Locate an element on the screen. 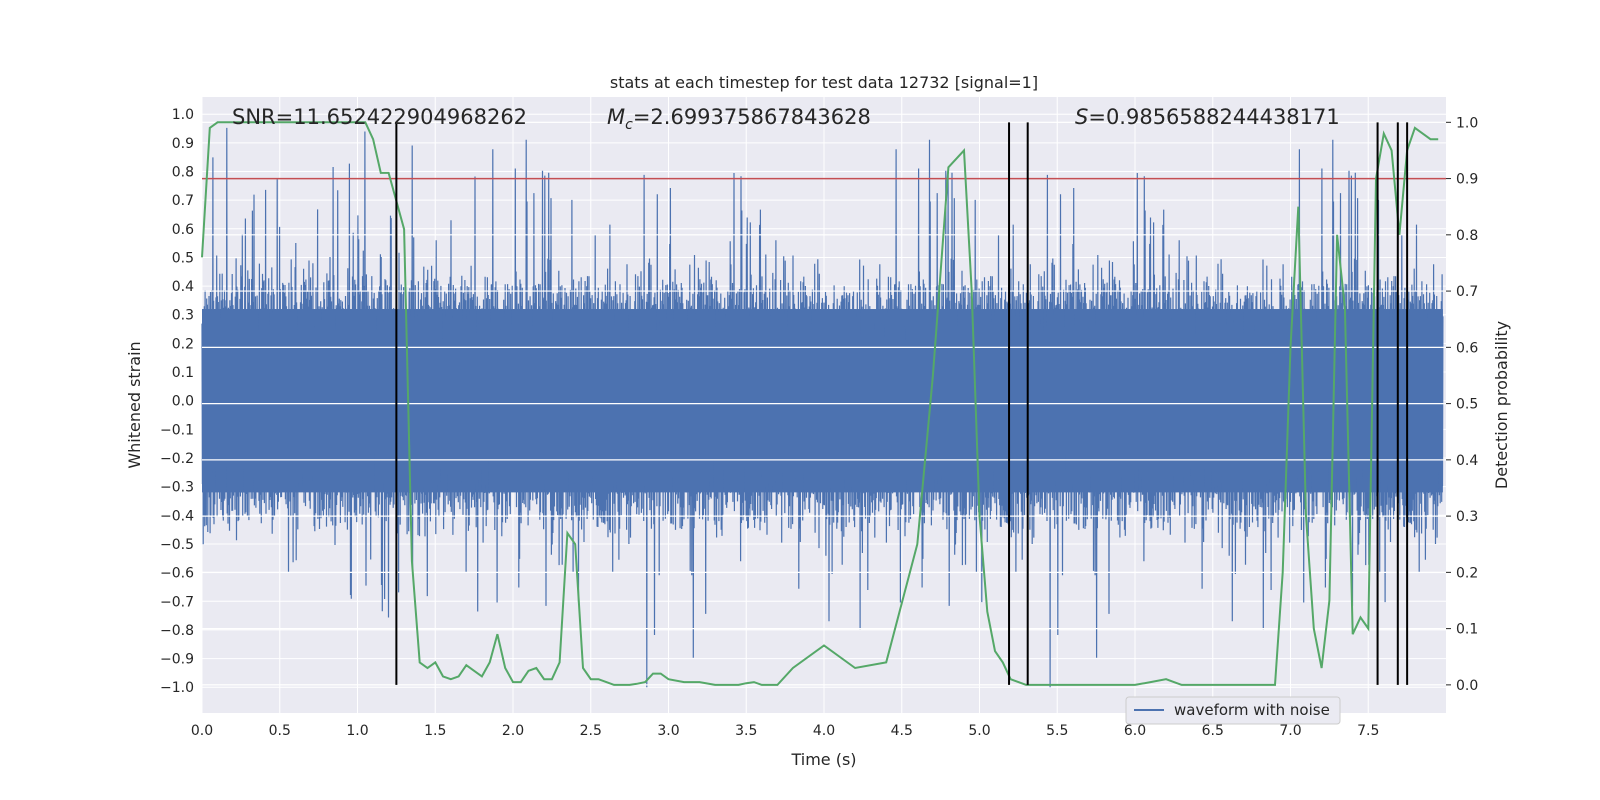  y-tick-label-left: −0.5 is located at coordinates (177, 545).